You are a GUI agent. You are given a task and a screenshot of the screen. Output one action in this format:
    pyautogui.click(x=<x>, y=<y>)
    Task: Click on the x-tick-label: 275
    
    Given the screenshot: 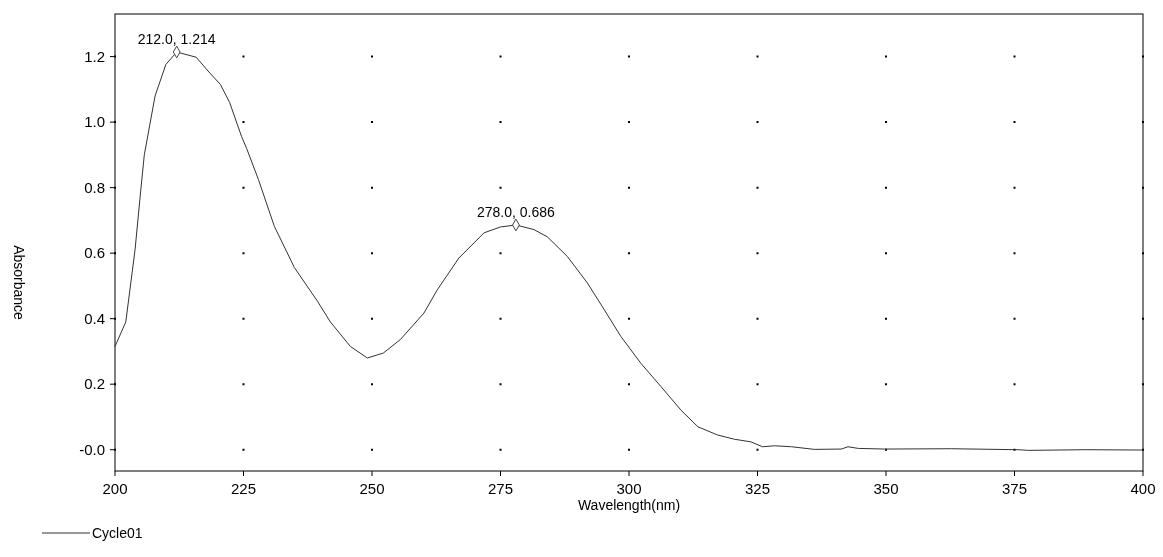 What is the action you would take?
    pyautogui.click(x=500, y=488)
    